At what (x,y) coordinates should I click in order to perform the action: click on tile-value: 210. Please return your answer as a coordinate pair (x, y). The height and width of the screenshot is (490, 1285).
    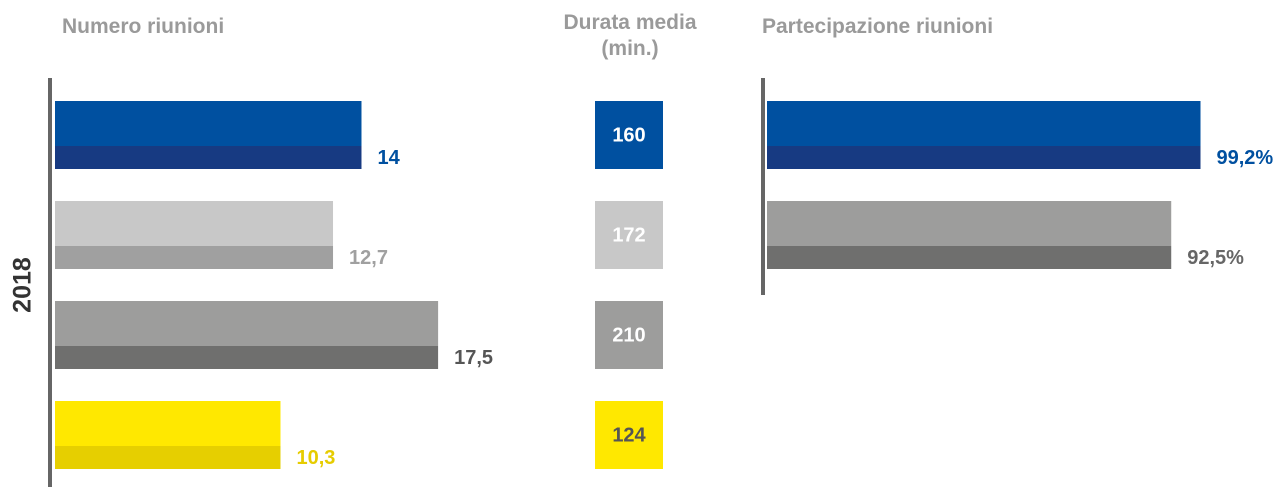
    Looking at the image, I should click on (628, 335).